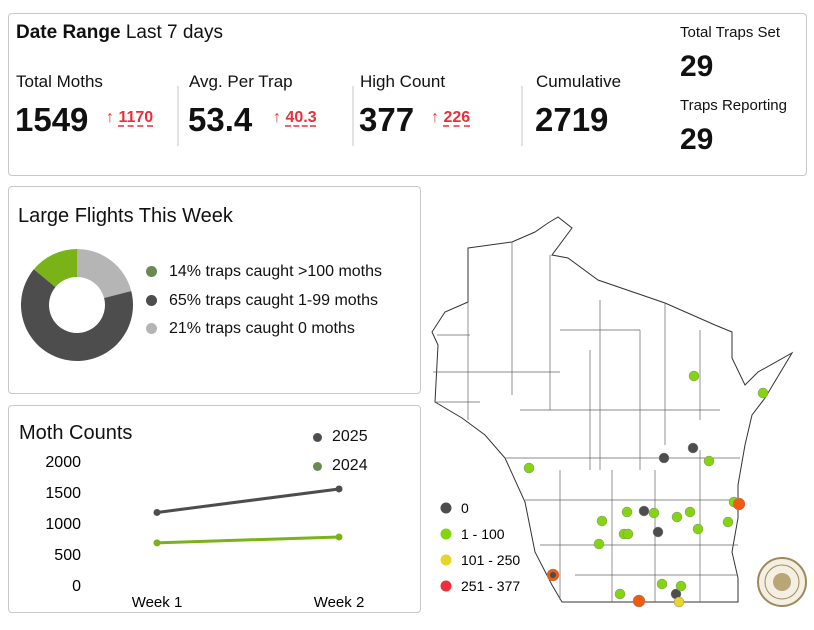 This screenshot has width=814, height=630. What do you see at coordinates (480, 547) in the screenshot?
I see `map-legend: 0 1 - 100 101 - 250 251 - 377` at bounding box center [480, 547].